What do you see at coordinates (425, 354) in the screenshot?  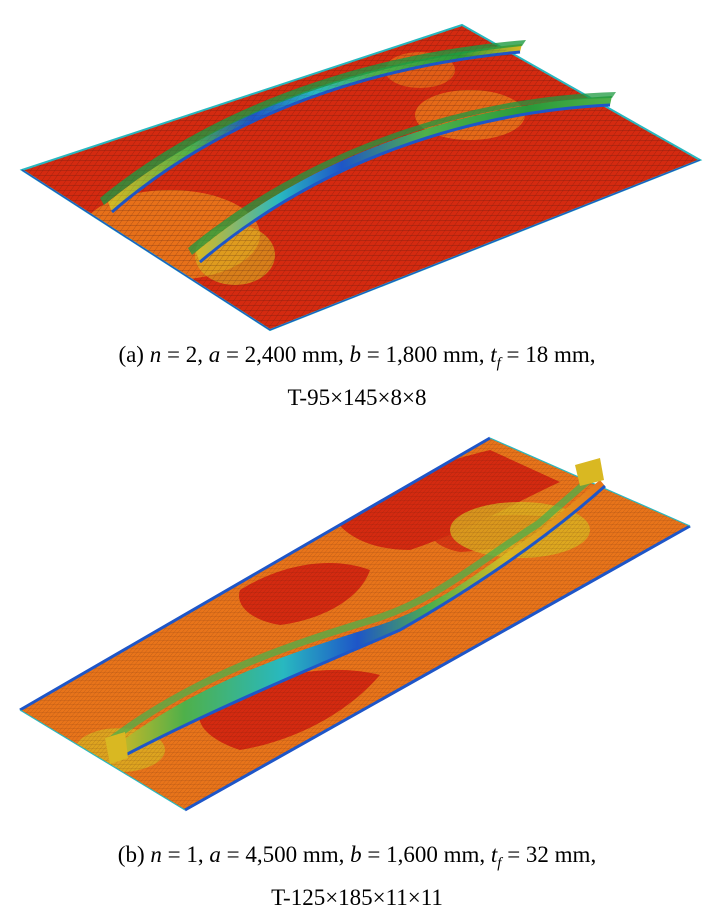 I see `caption-a-b-value: = 1,800 mm,` at bounding box center [425, 354].